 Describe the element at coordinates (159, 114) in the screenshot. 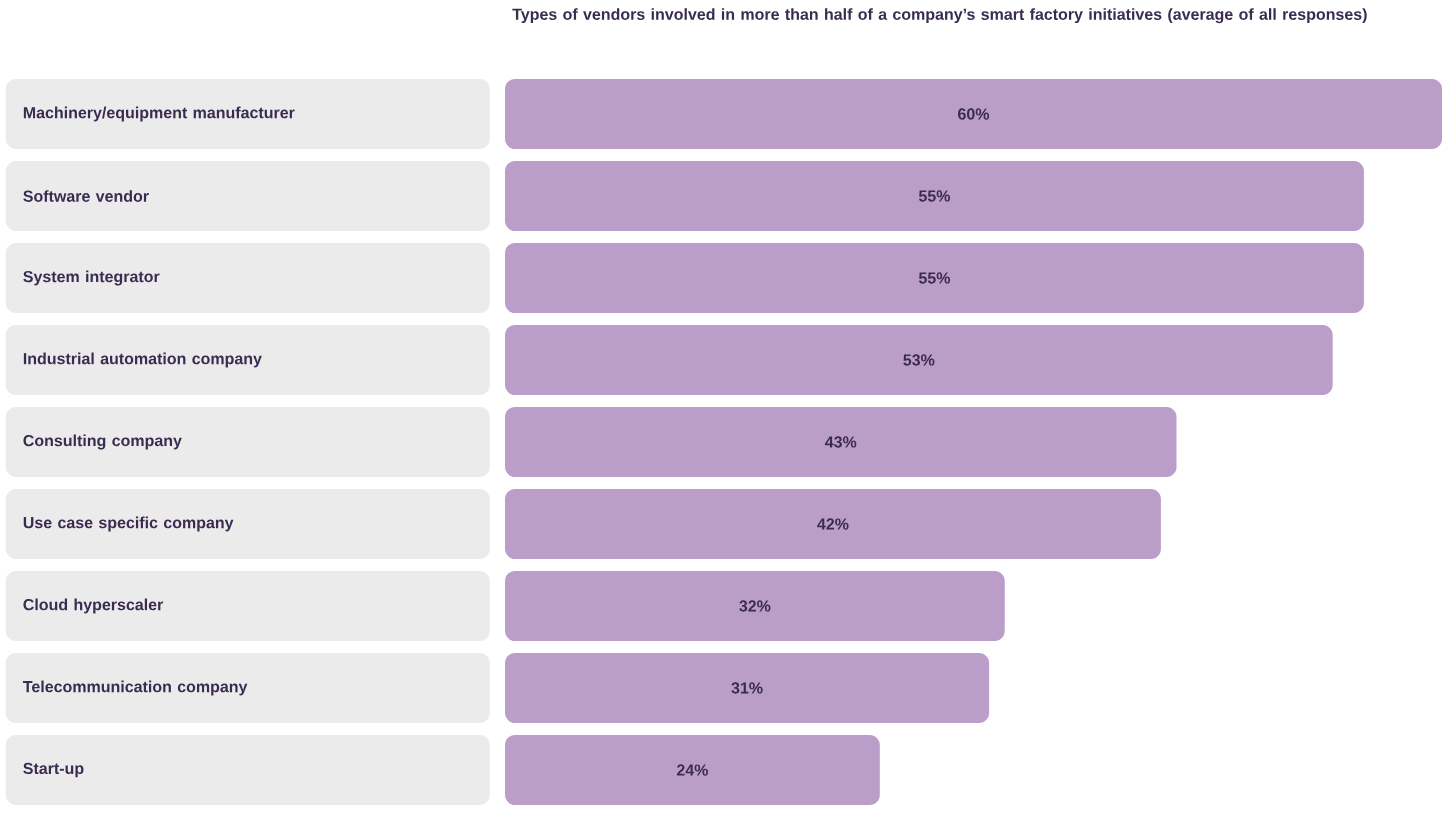

I see `y-tick-label: Machinery/equipment manufacturer` at that location.